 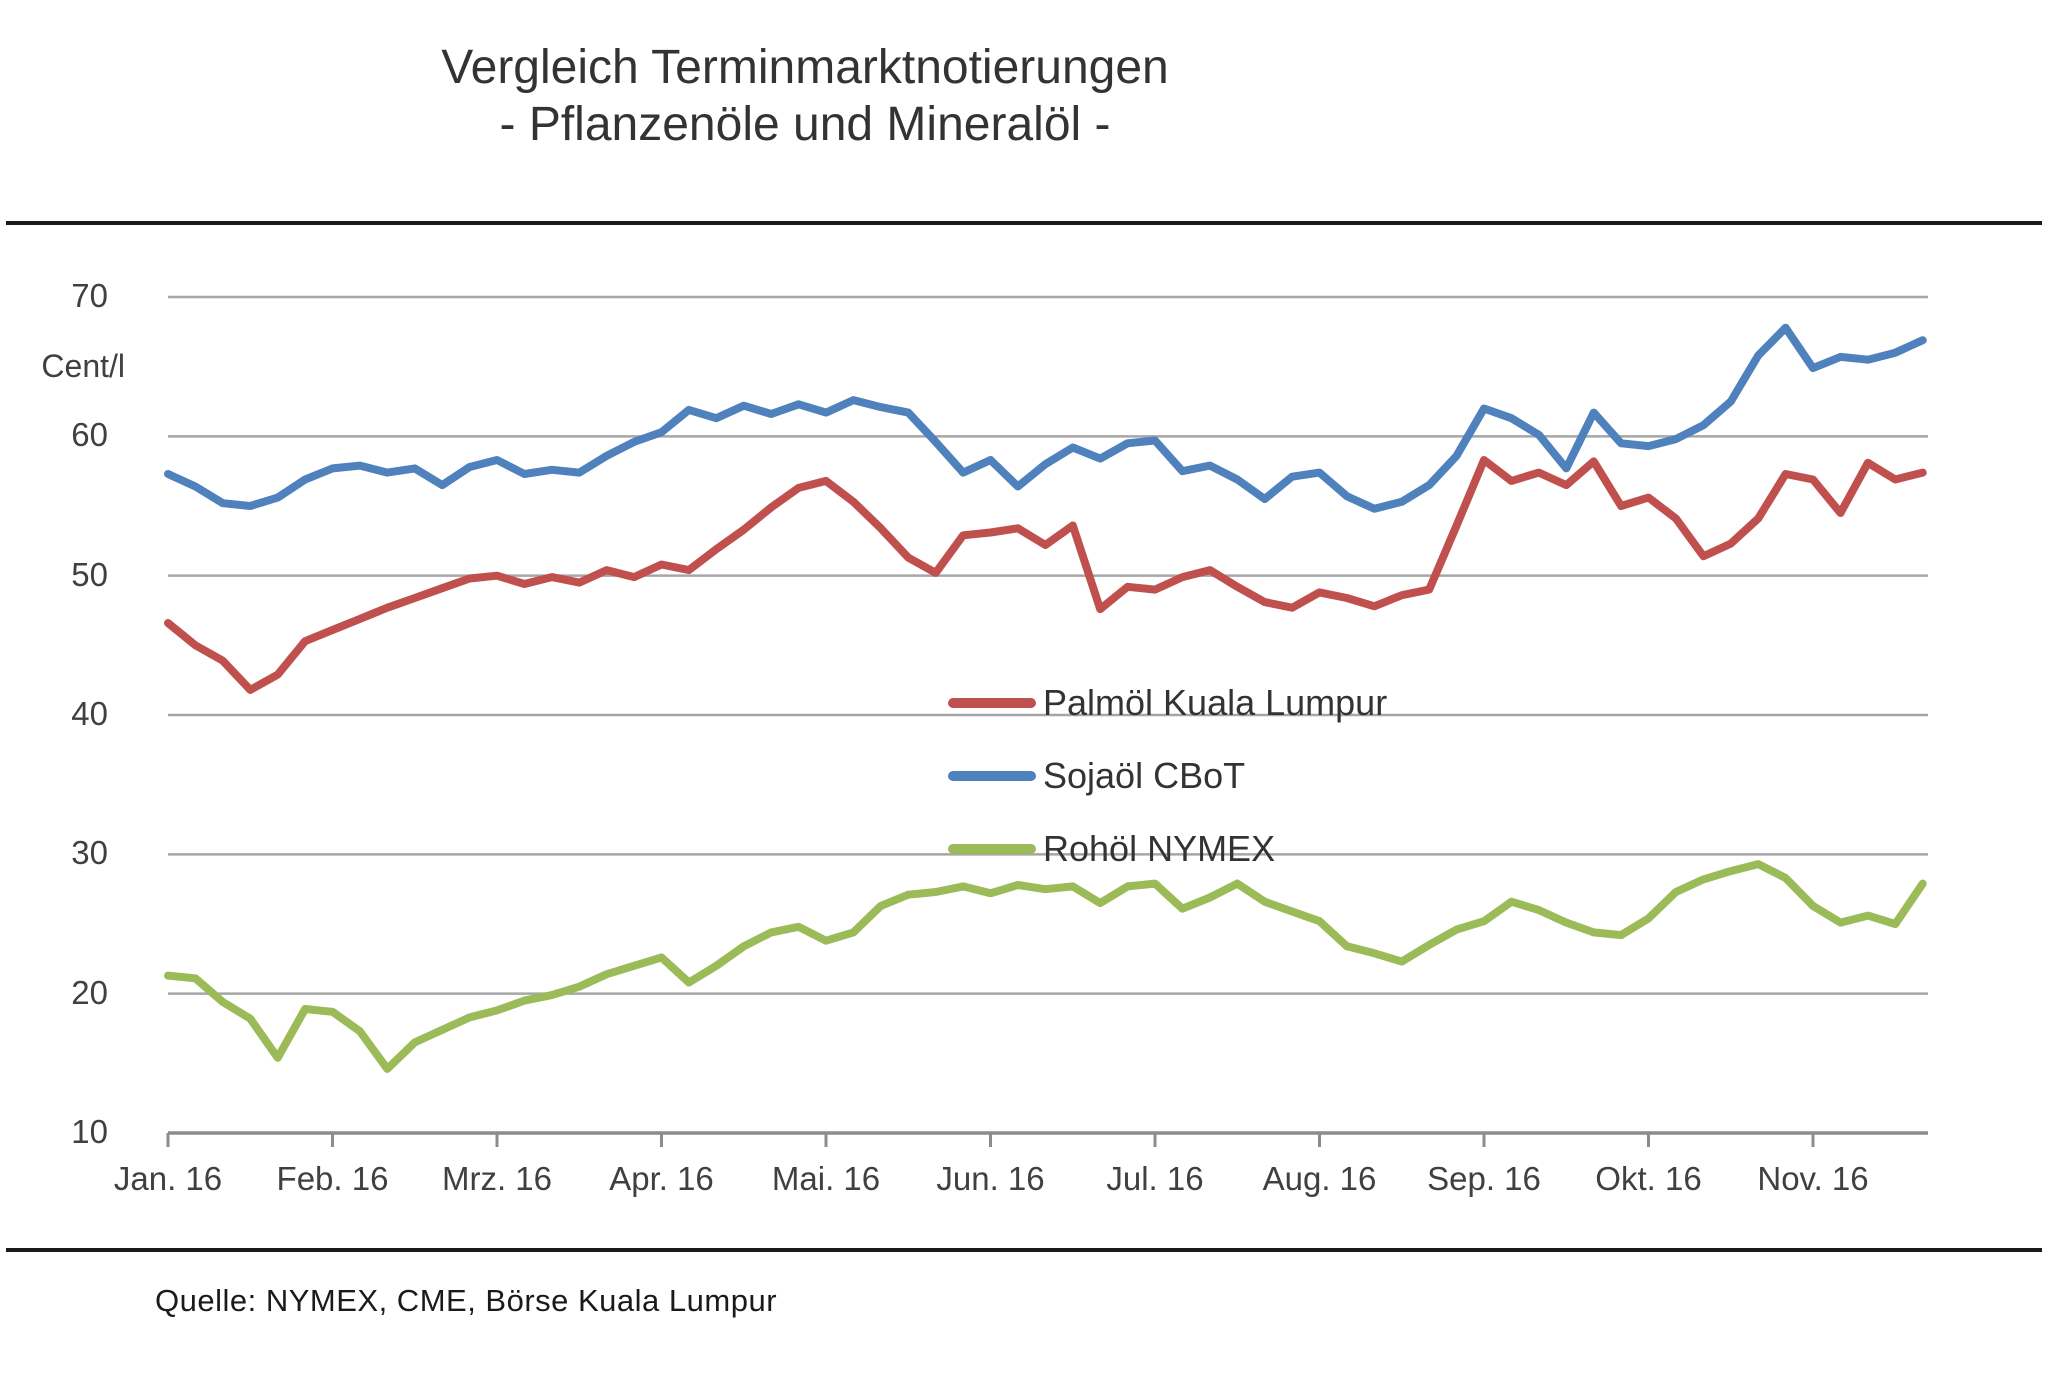 I want to click on y-tick-label-60: 60, so click(x=89, y=435).